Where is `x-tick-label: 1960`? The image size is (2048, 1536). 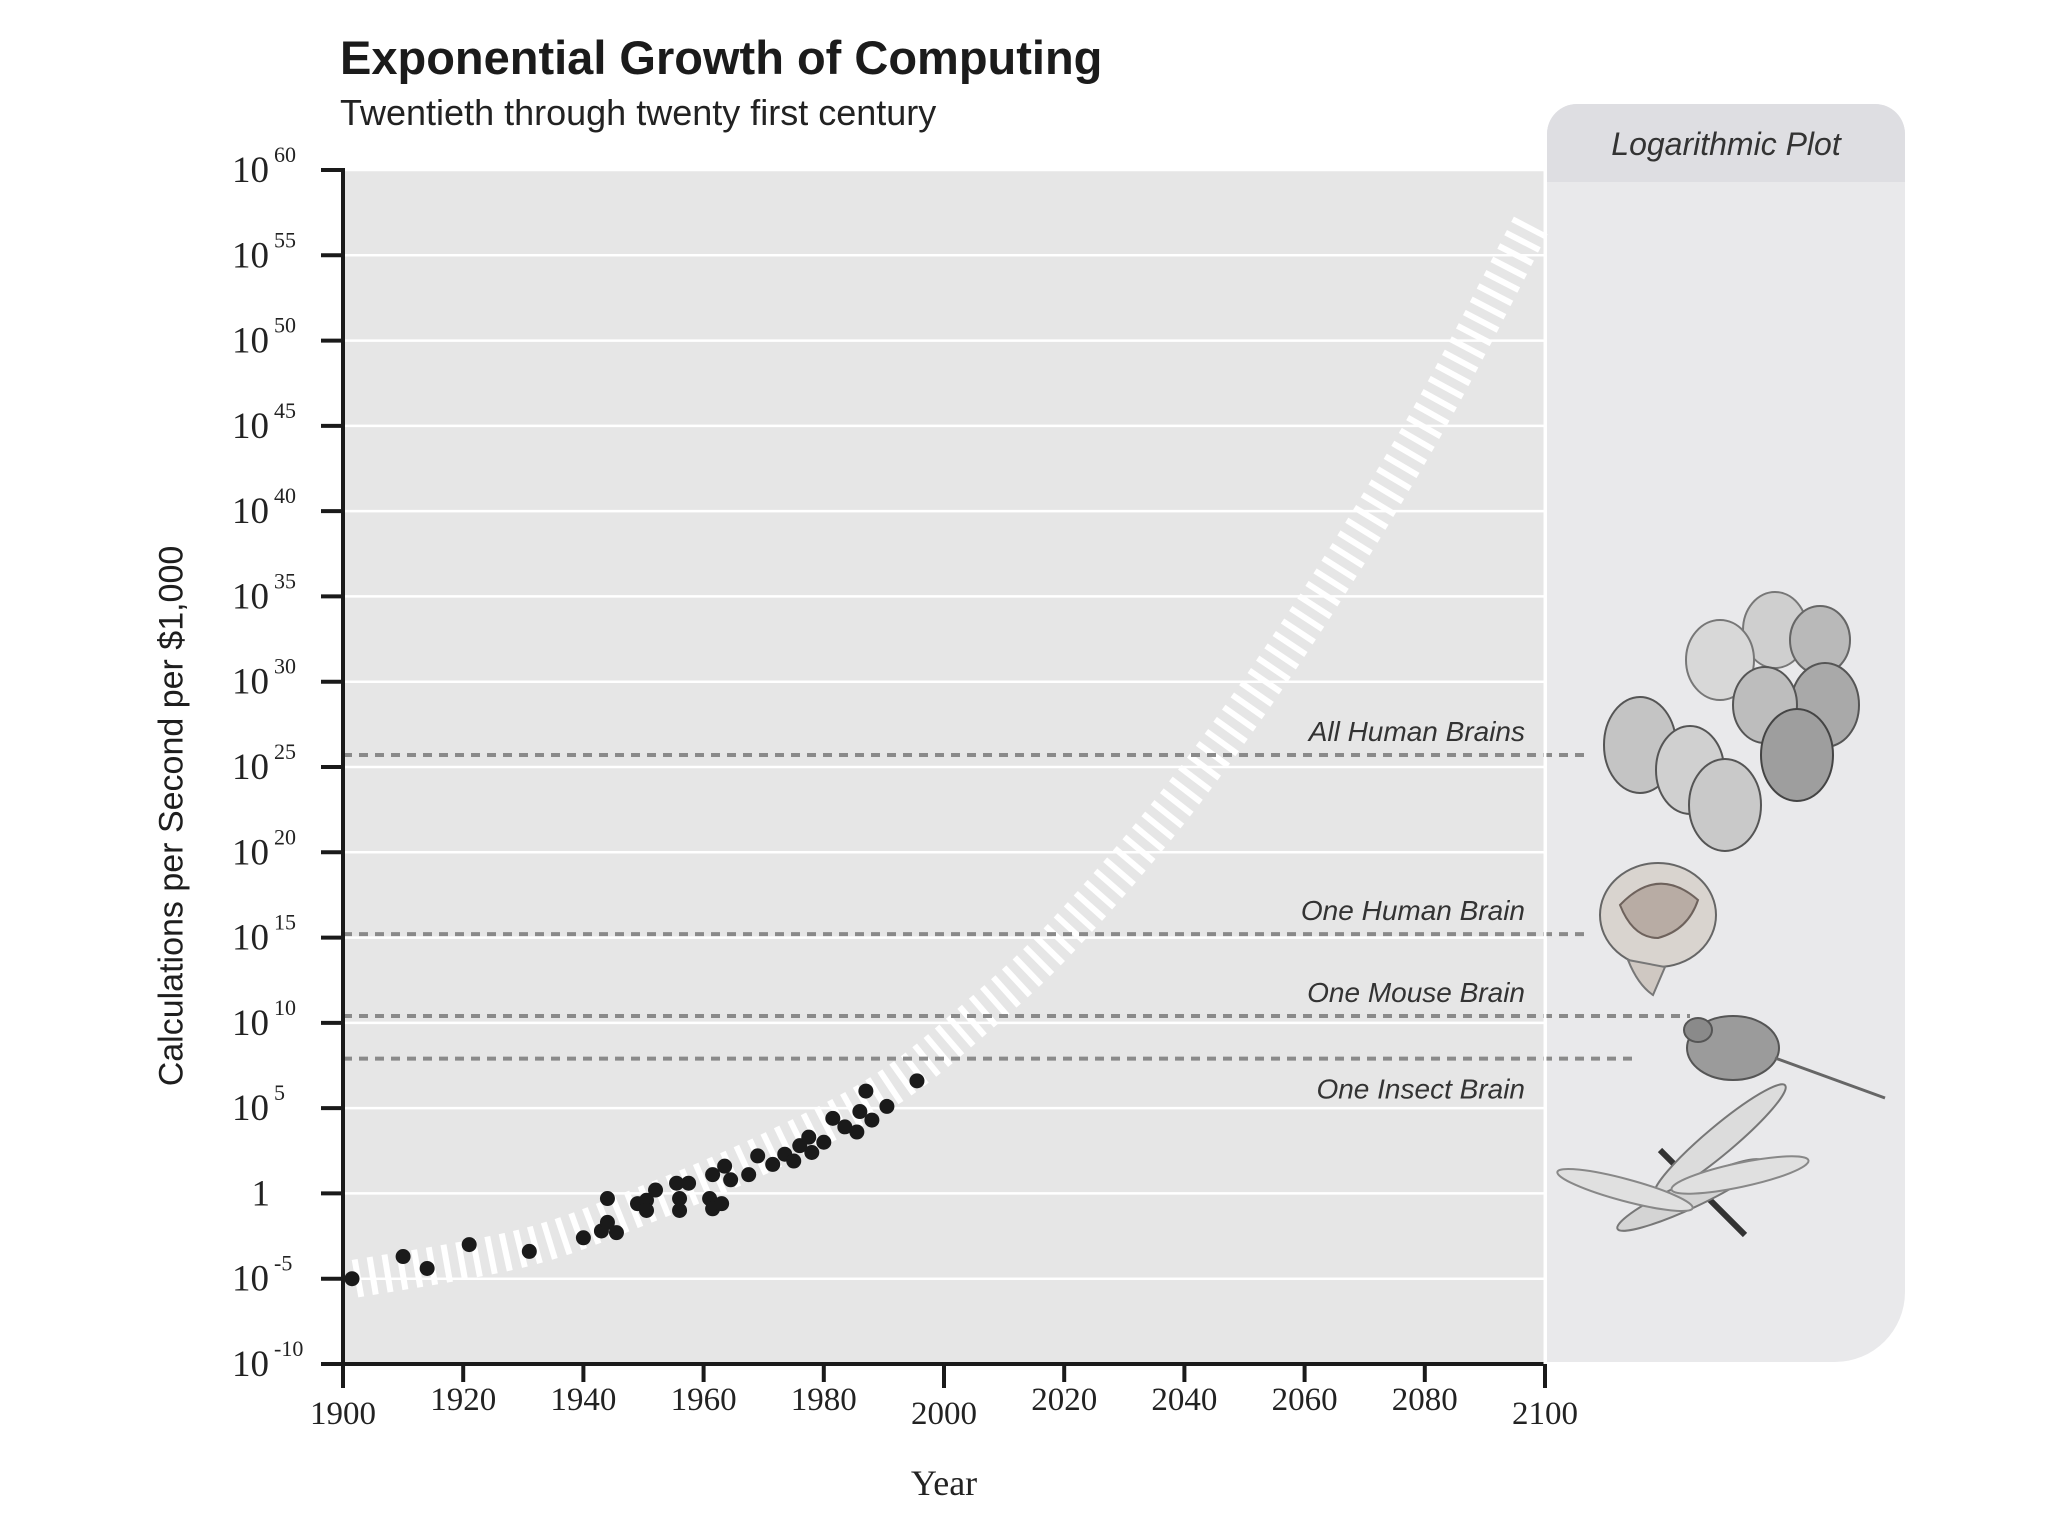 x-tick-label: 1960 is located at coordinates (704, 1400).